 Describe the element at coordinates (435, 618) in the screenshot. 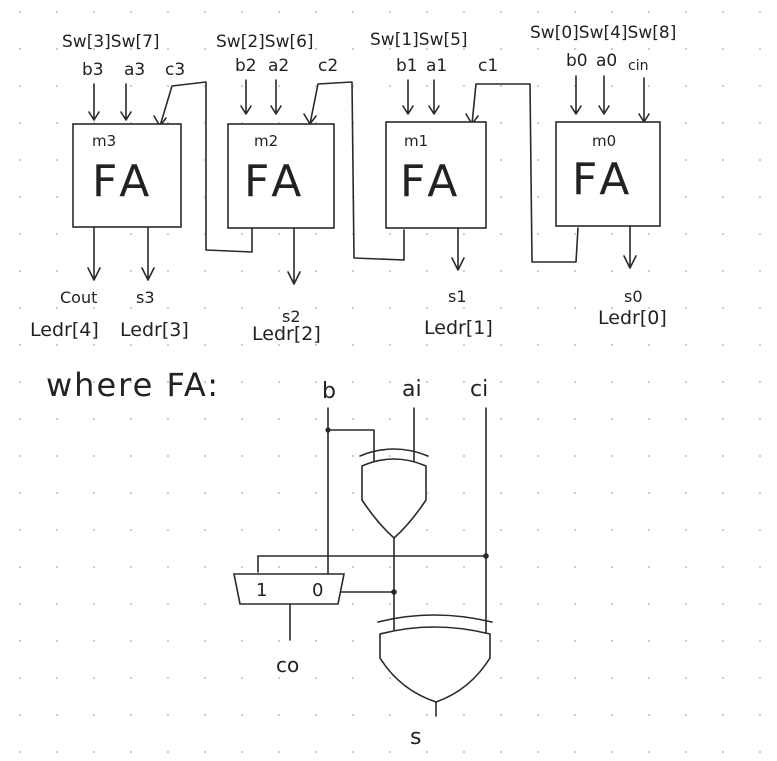

I see `xor2-back-arc` at that location.